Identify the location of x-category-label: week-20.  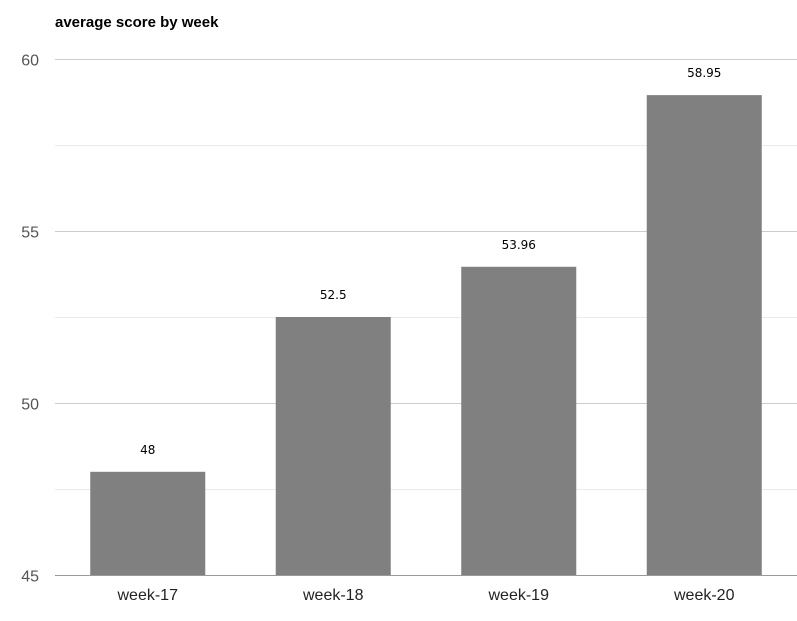
(704, 595).